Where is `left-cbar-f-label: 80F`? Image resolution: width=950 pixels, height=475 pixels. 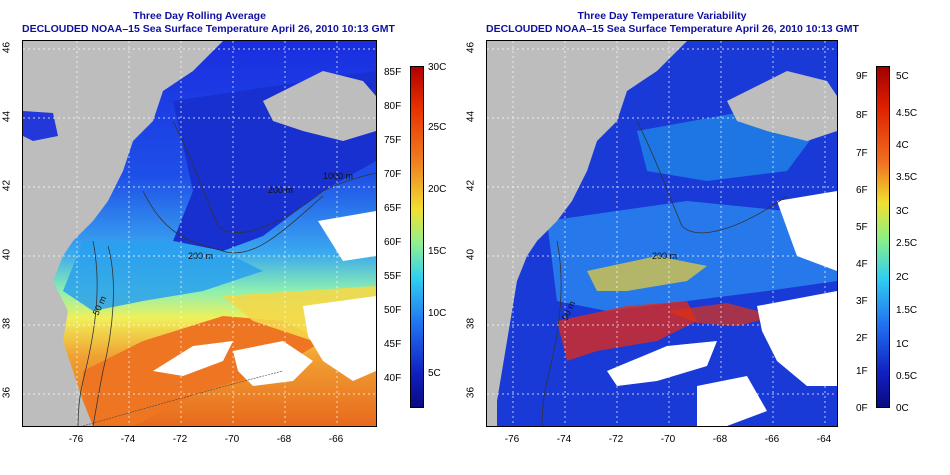
left-cbar-f-label: 80F is located at coordinates (393, 106).